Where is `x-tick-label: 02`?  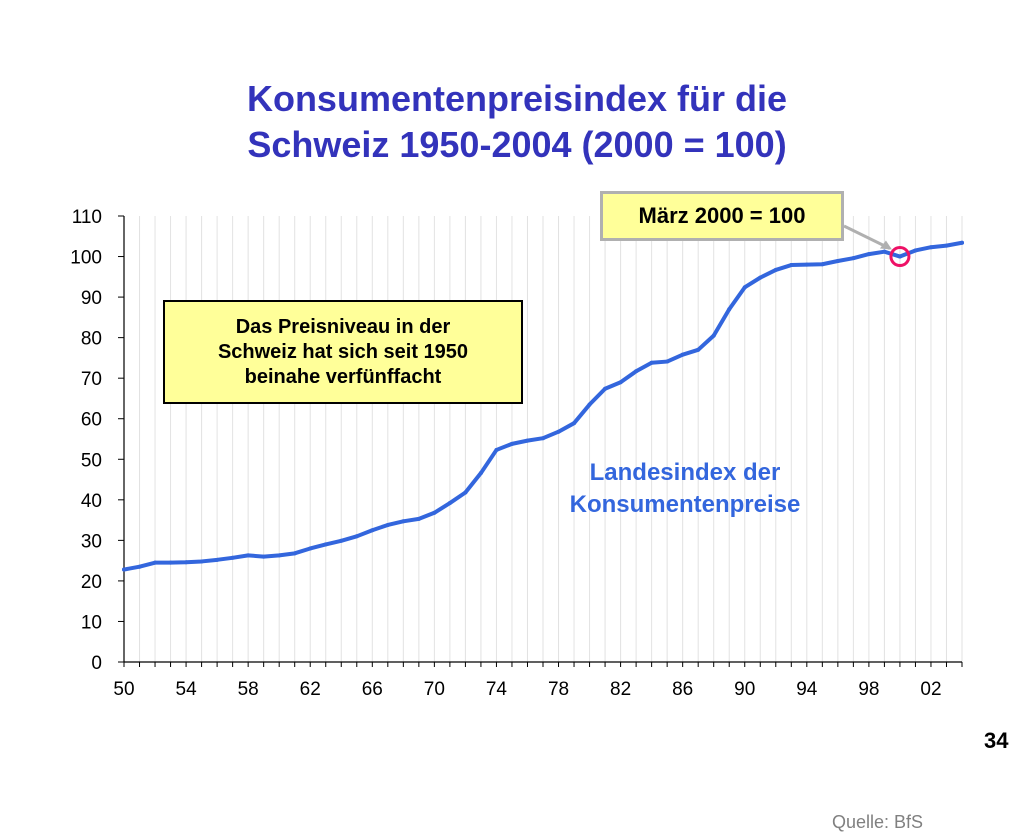
x-tick-label: 02 is located at coordinates (930, 689).